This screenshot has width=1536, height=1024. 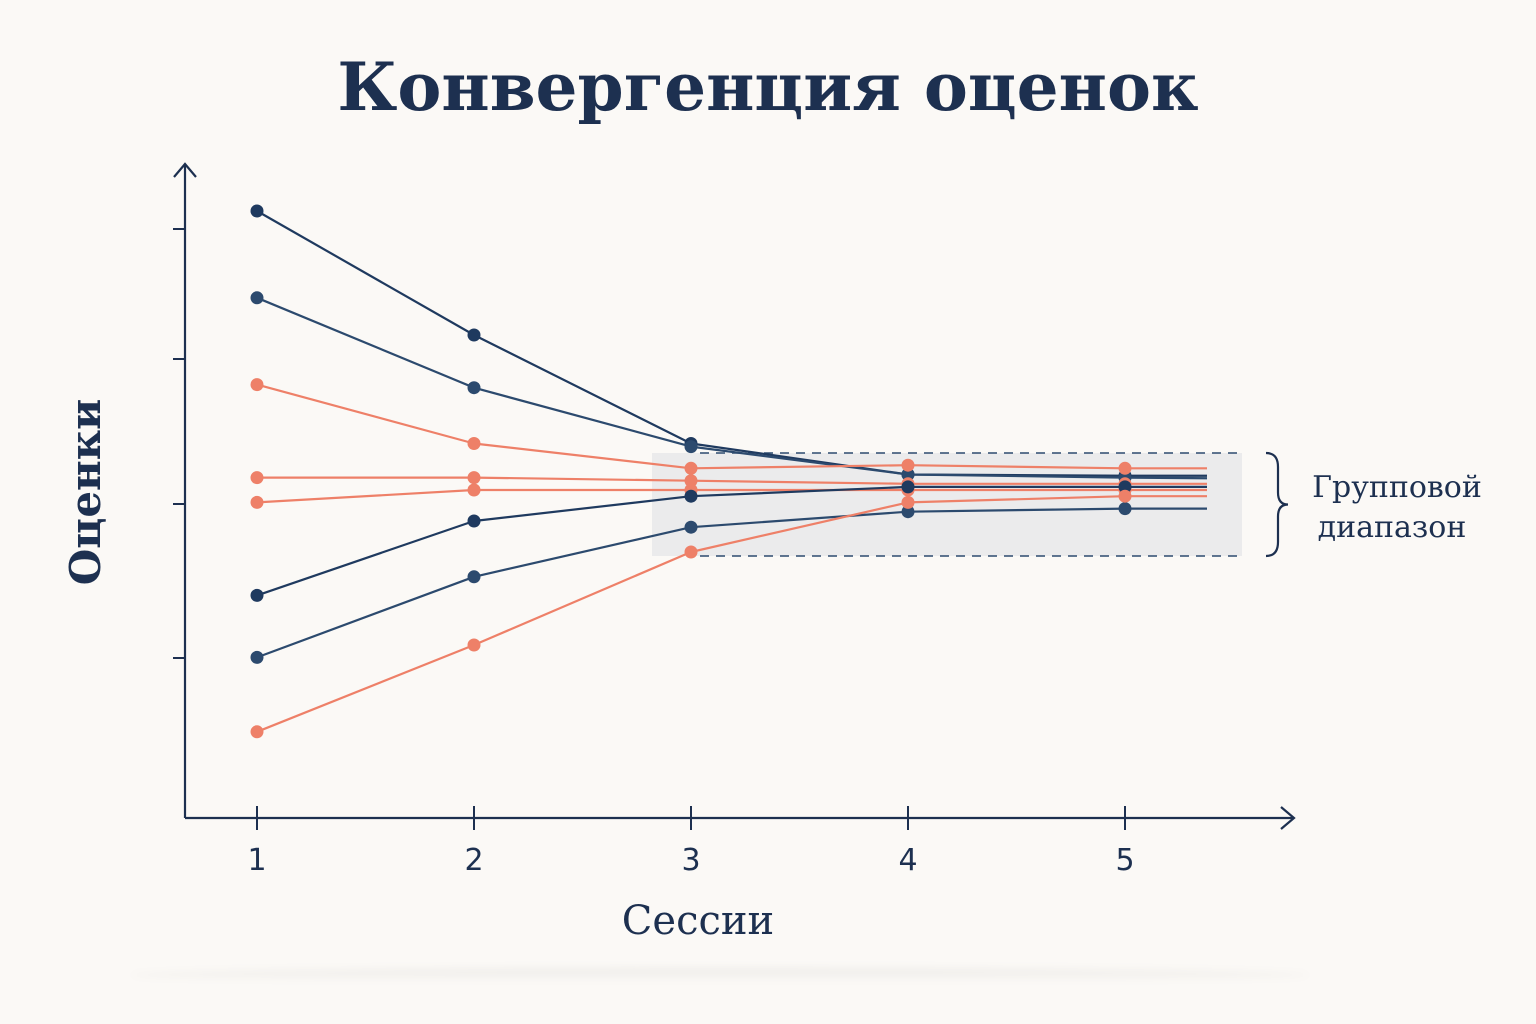 I want to click on chart-title: Конвергенция оценок, so click(x=768, y=87).